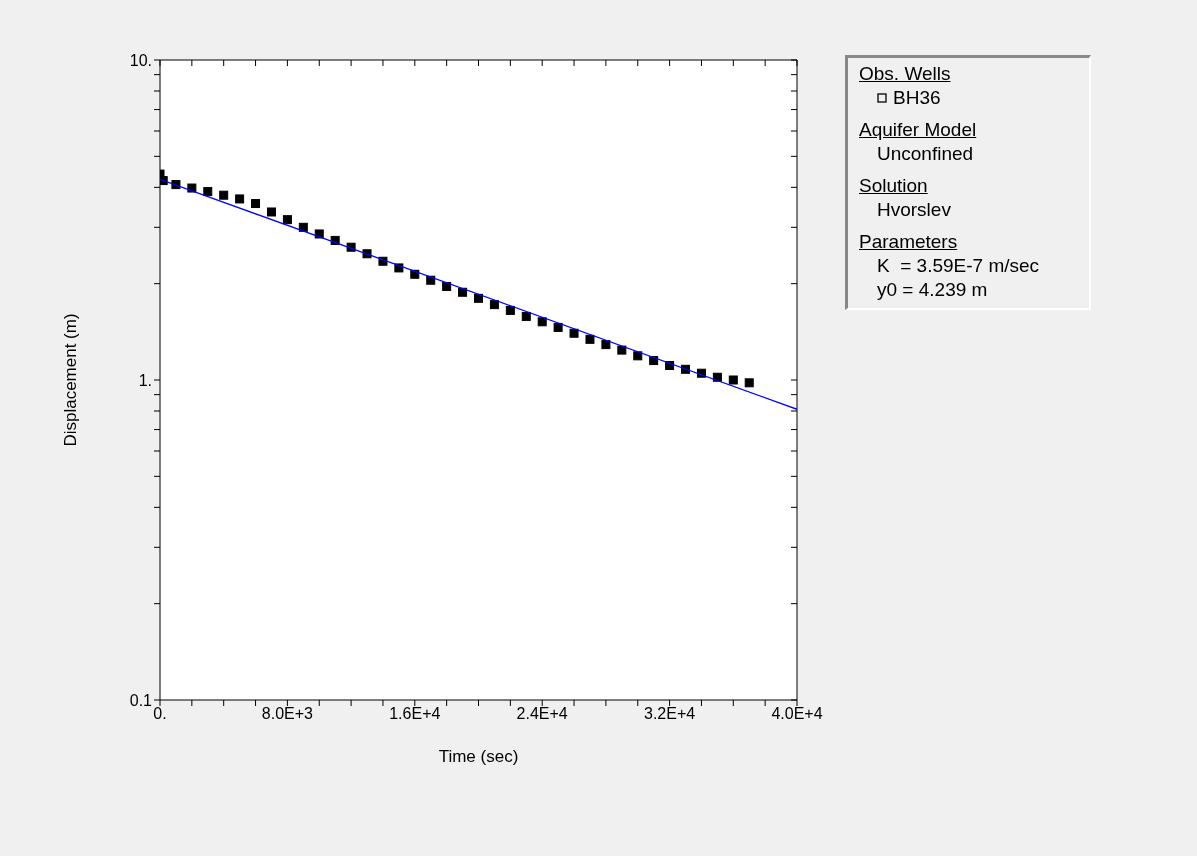 The height and width of the screenshot is (856, 1197). What do you see at coordinates (478, 756) in the screenshot?
I see `x-axis-title: Time (sec)` at bounding box center [478, 756].